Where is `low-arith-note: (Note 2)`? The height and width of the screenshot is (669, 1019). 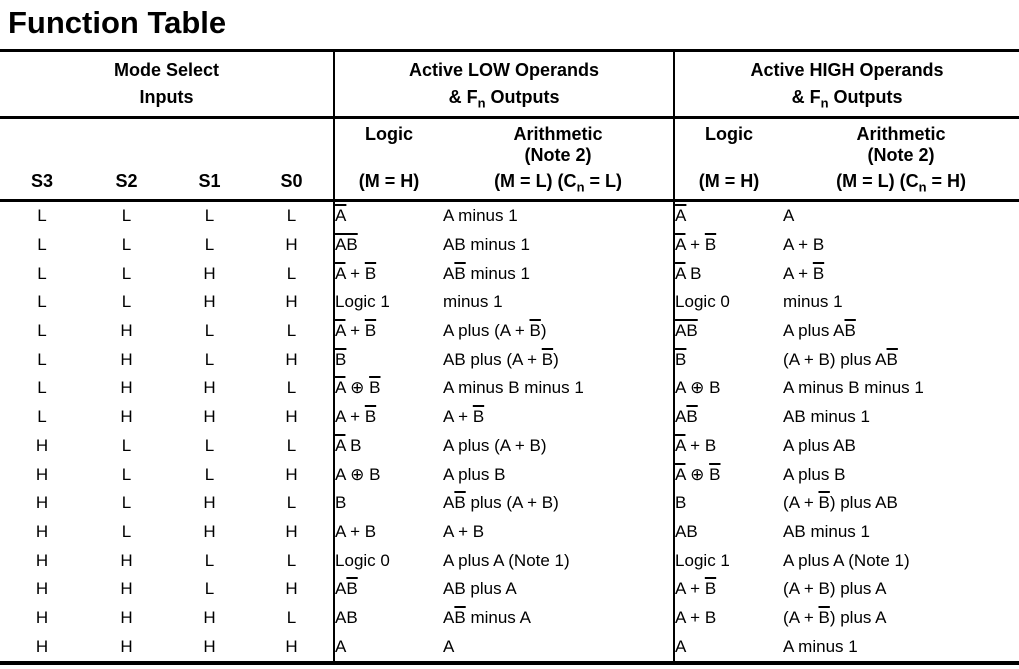
low-arith-note: (Note 2) is located at coordinates (558, 155).